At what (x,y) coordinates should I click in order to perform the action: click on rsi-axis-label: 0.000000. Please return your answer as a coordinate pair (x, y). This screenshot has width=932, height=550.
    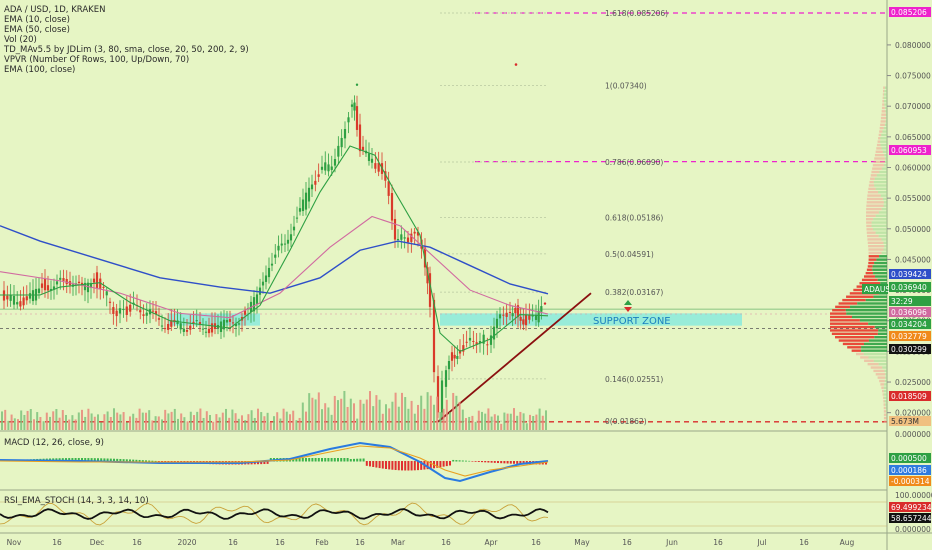
    Looking at the image, I should click on (913, 529).